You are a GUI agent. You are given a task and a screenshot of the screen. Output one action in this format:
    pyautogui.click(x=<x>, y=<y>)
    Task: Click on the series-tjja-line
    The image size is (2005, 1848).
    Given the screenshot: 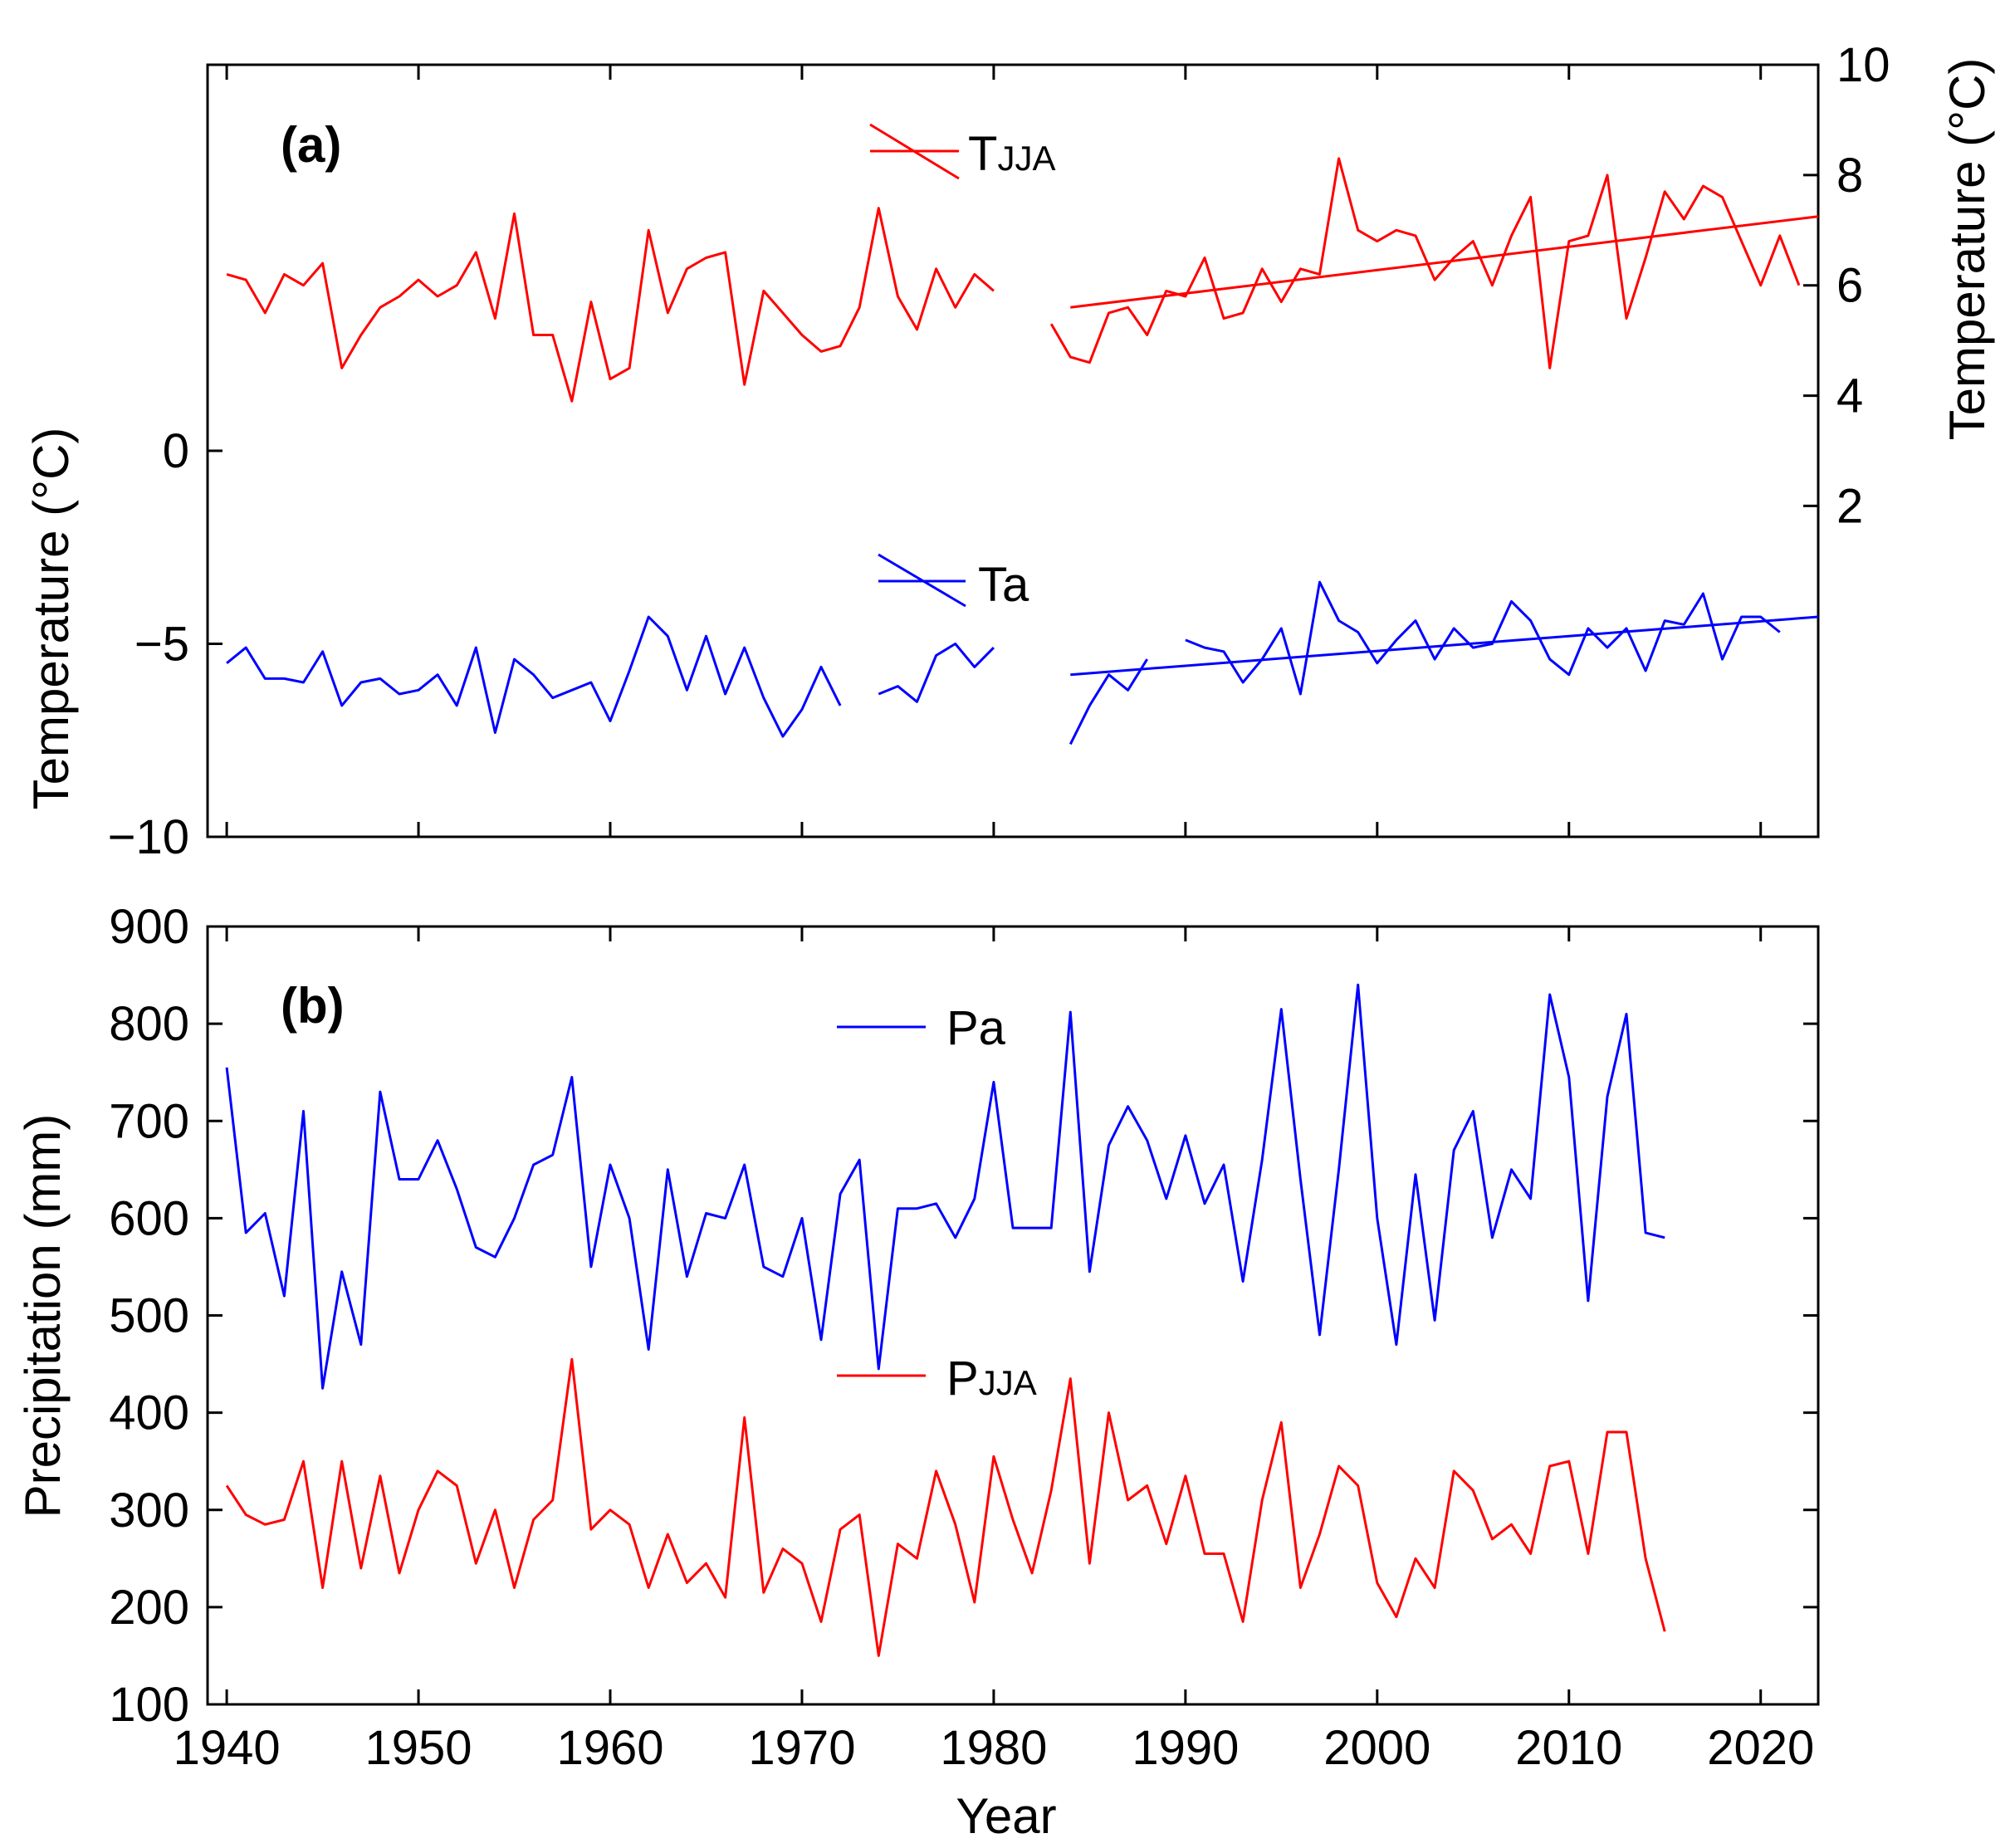 What is the action you would take?
    pyautogui.click(x=610, y=305)
    